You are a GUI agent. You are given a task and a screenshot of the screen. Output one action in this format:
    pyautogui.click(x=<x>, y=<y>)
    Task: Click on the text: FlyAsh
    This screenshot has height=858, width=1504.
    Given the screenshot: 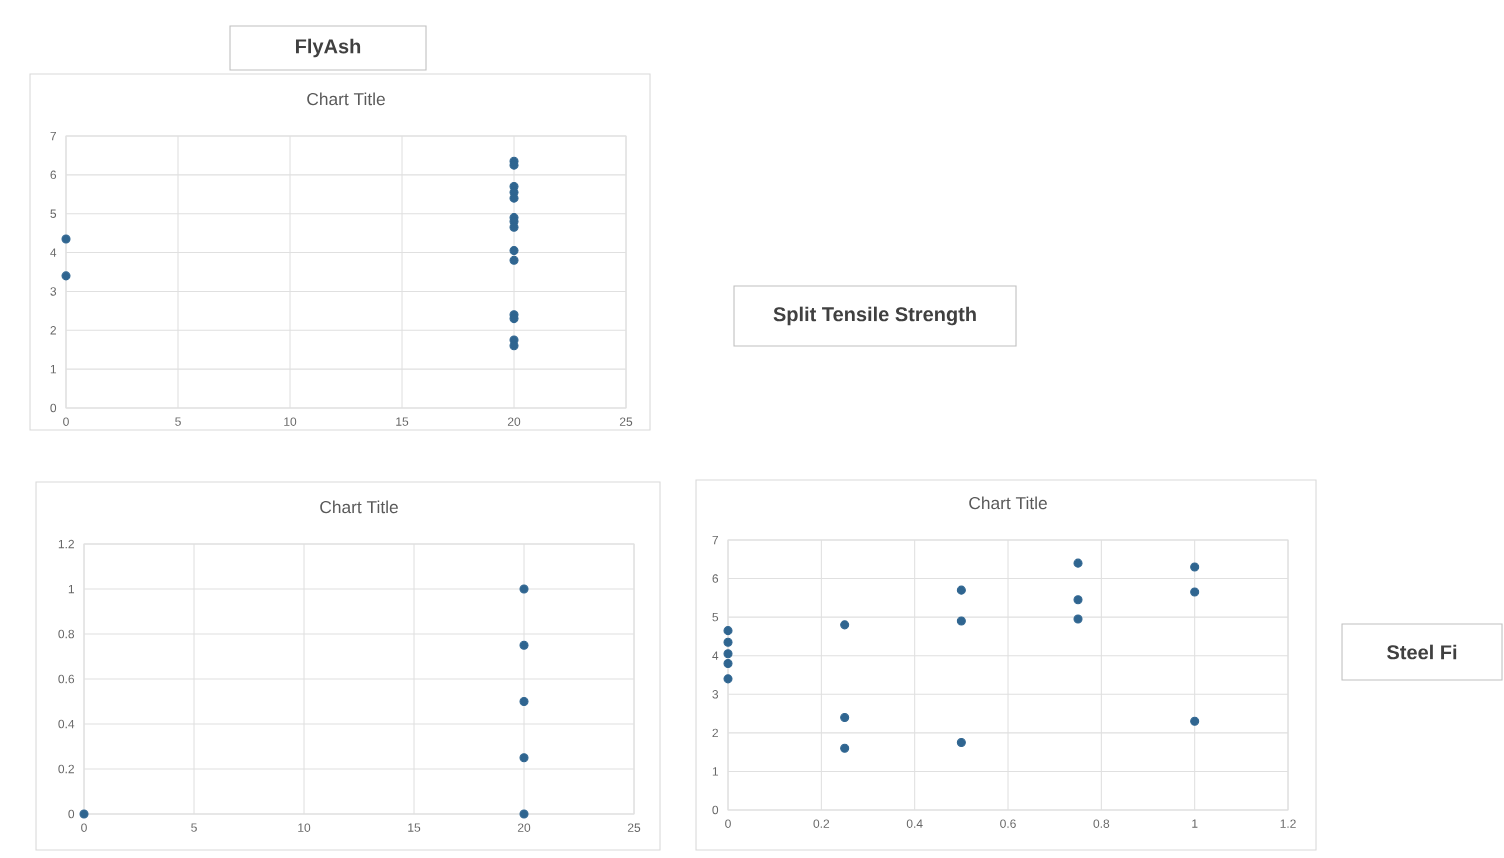 What is the action you would take?
    pyautogui.click(x=328, y=48)
    